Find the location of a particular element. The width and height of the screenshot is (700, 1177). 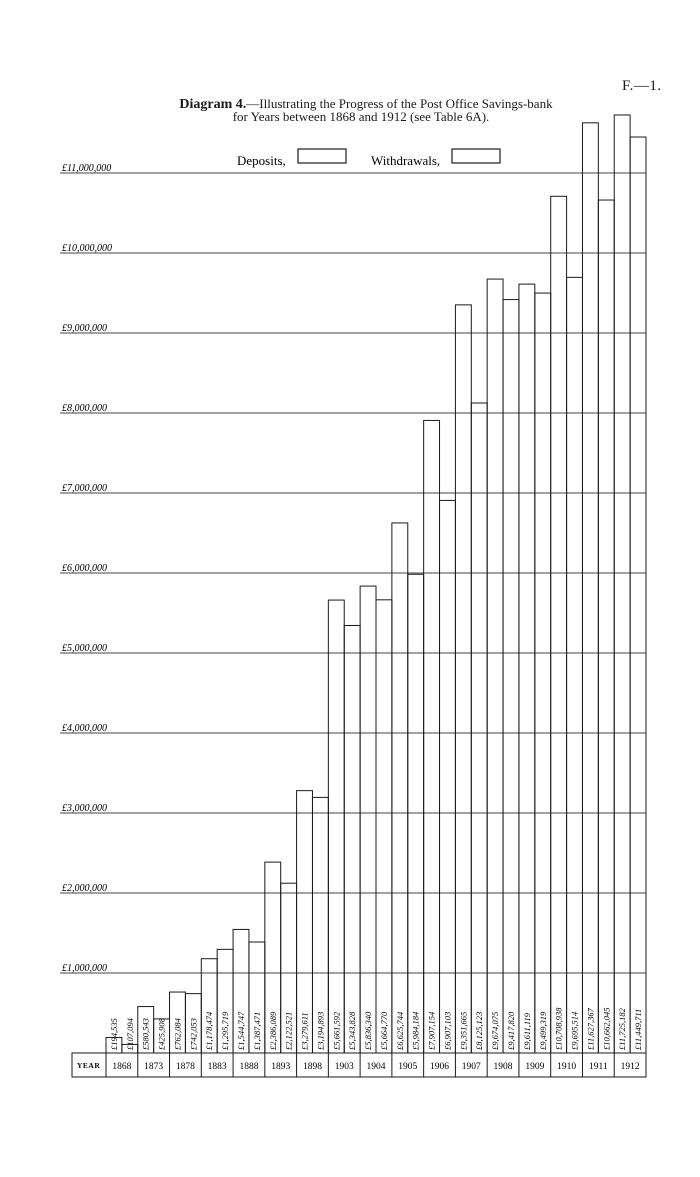

deposit-value-label: £2,386,089 is located at coordinates (273, 1030).